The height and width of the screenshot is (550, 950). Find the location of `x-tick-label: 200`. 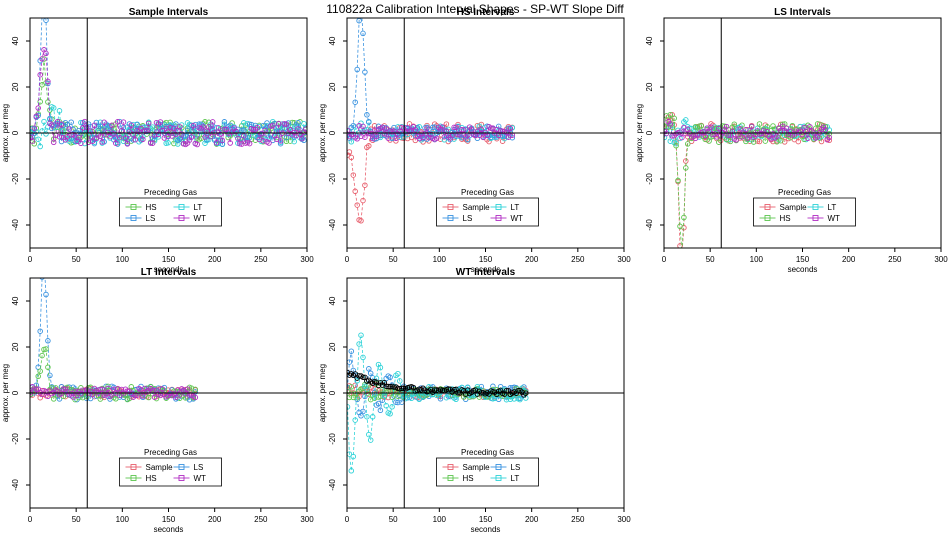

x-tick-label: 200 is located at coordinates (849, 259).